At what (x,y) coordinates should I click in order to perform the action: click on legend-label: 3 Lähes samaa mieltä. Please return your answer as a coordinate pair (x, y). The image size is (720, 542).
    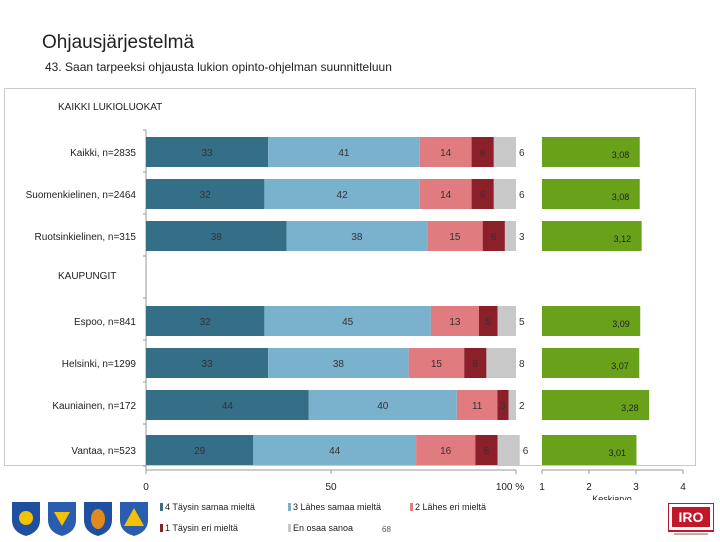
    Looking at the image, I should click on (337, 507).